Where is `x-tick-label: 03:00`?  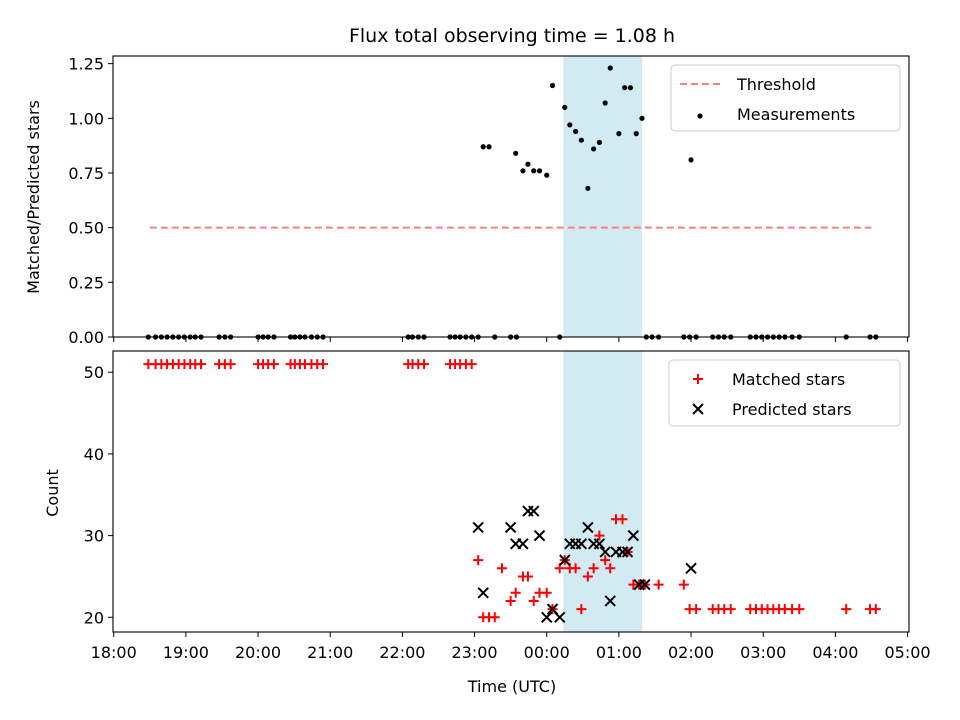 x-tick-label: 03:00 is located at coordinates (763, 652).